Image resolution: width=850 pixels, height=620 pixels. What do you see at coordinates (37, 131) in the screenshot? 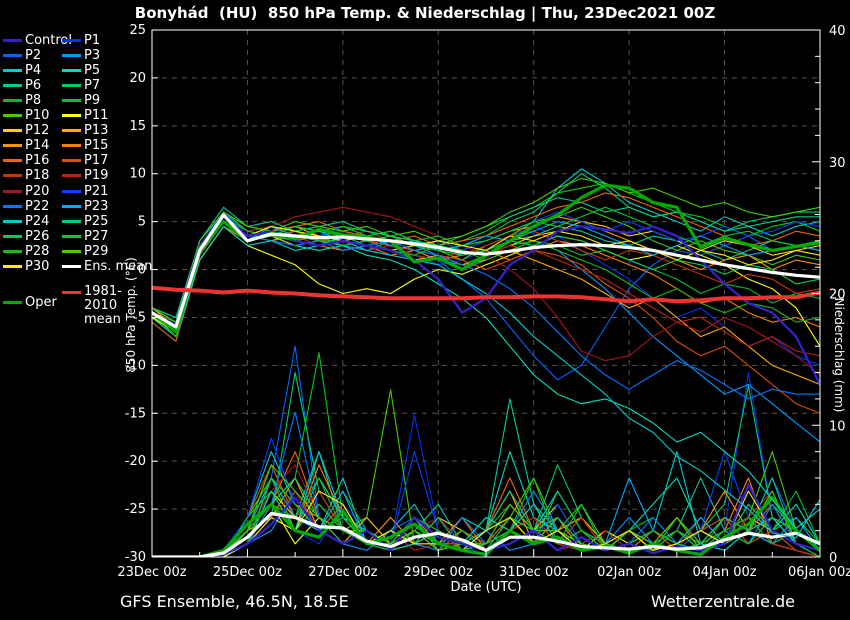
I see `legend-label: P12` at bounding box center [37, 131].